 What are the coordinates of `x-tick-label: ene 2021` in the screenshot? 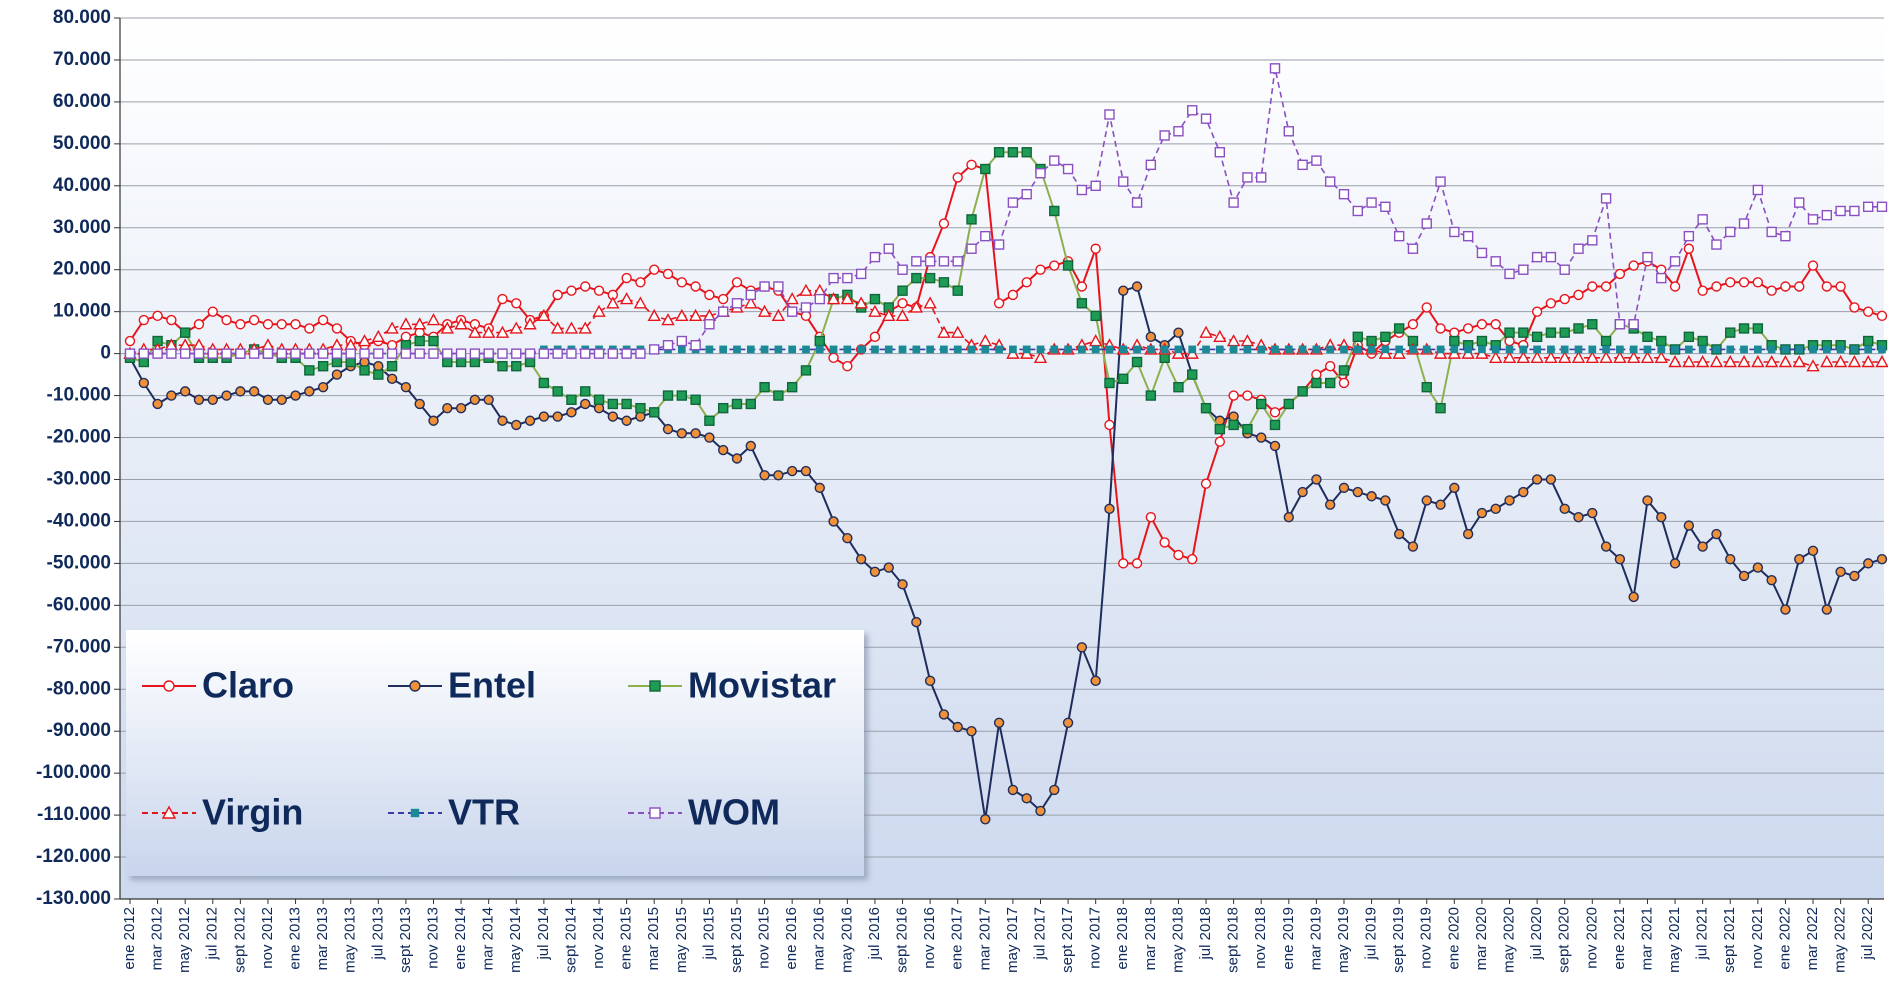 It's located at (1619, 938).